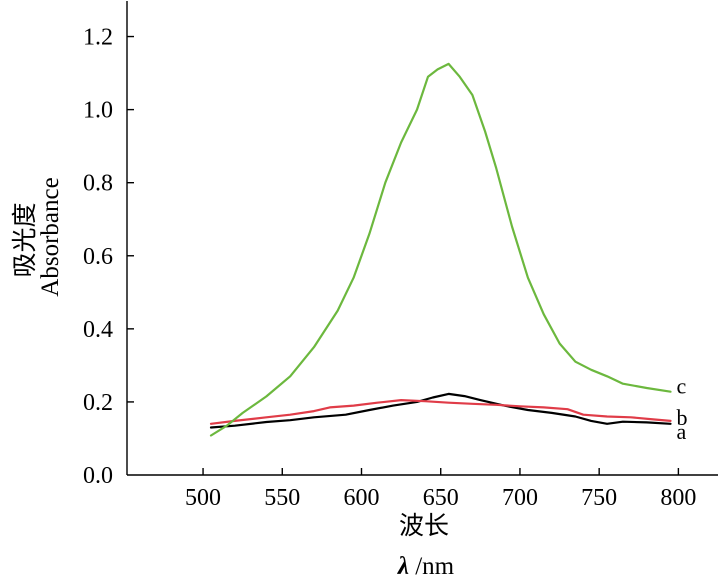 The image size is (721, 580). I want to click on x-tick-label: 500, so click(203, 498).